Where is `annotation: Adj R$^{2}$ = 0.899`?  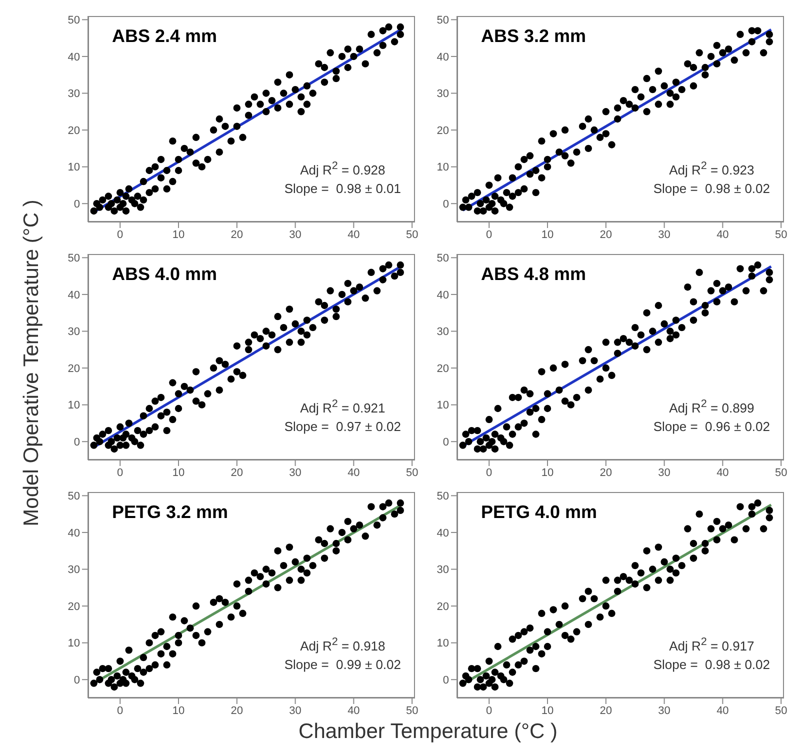
annotation: Adj R$^{2}$ = 0.899 is located at coordinates (712, 406).